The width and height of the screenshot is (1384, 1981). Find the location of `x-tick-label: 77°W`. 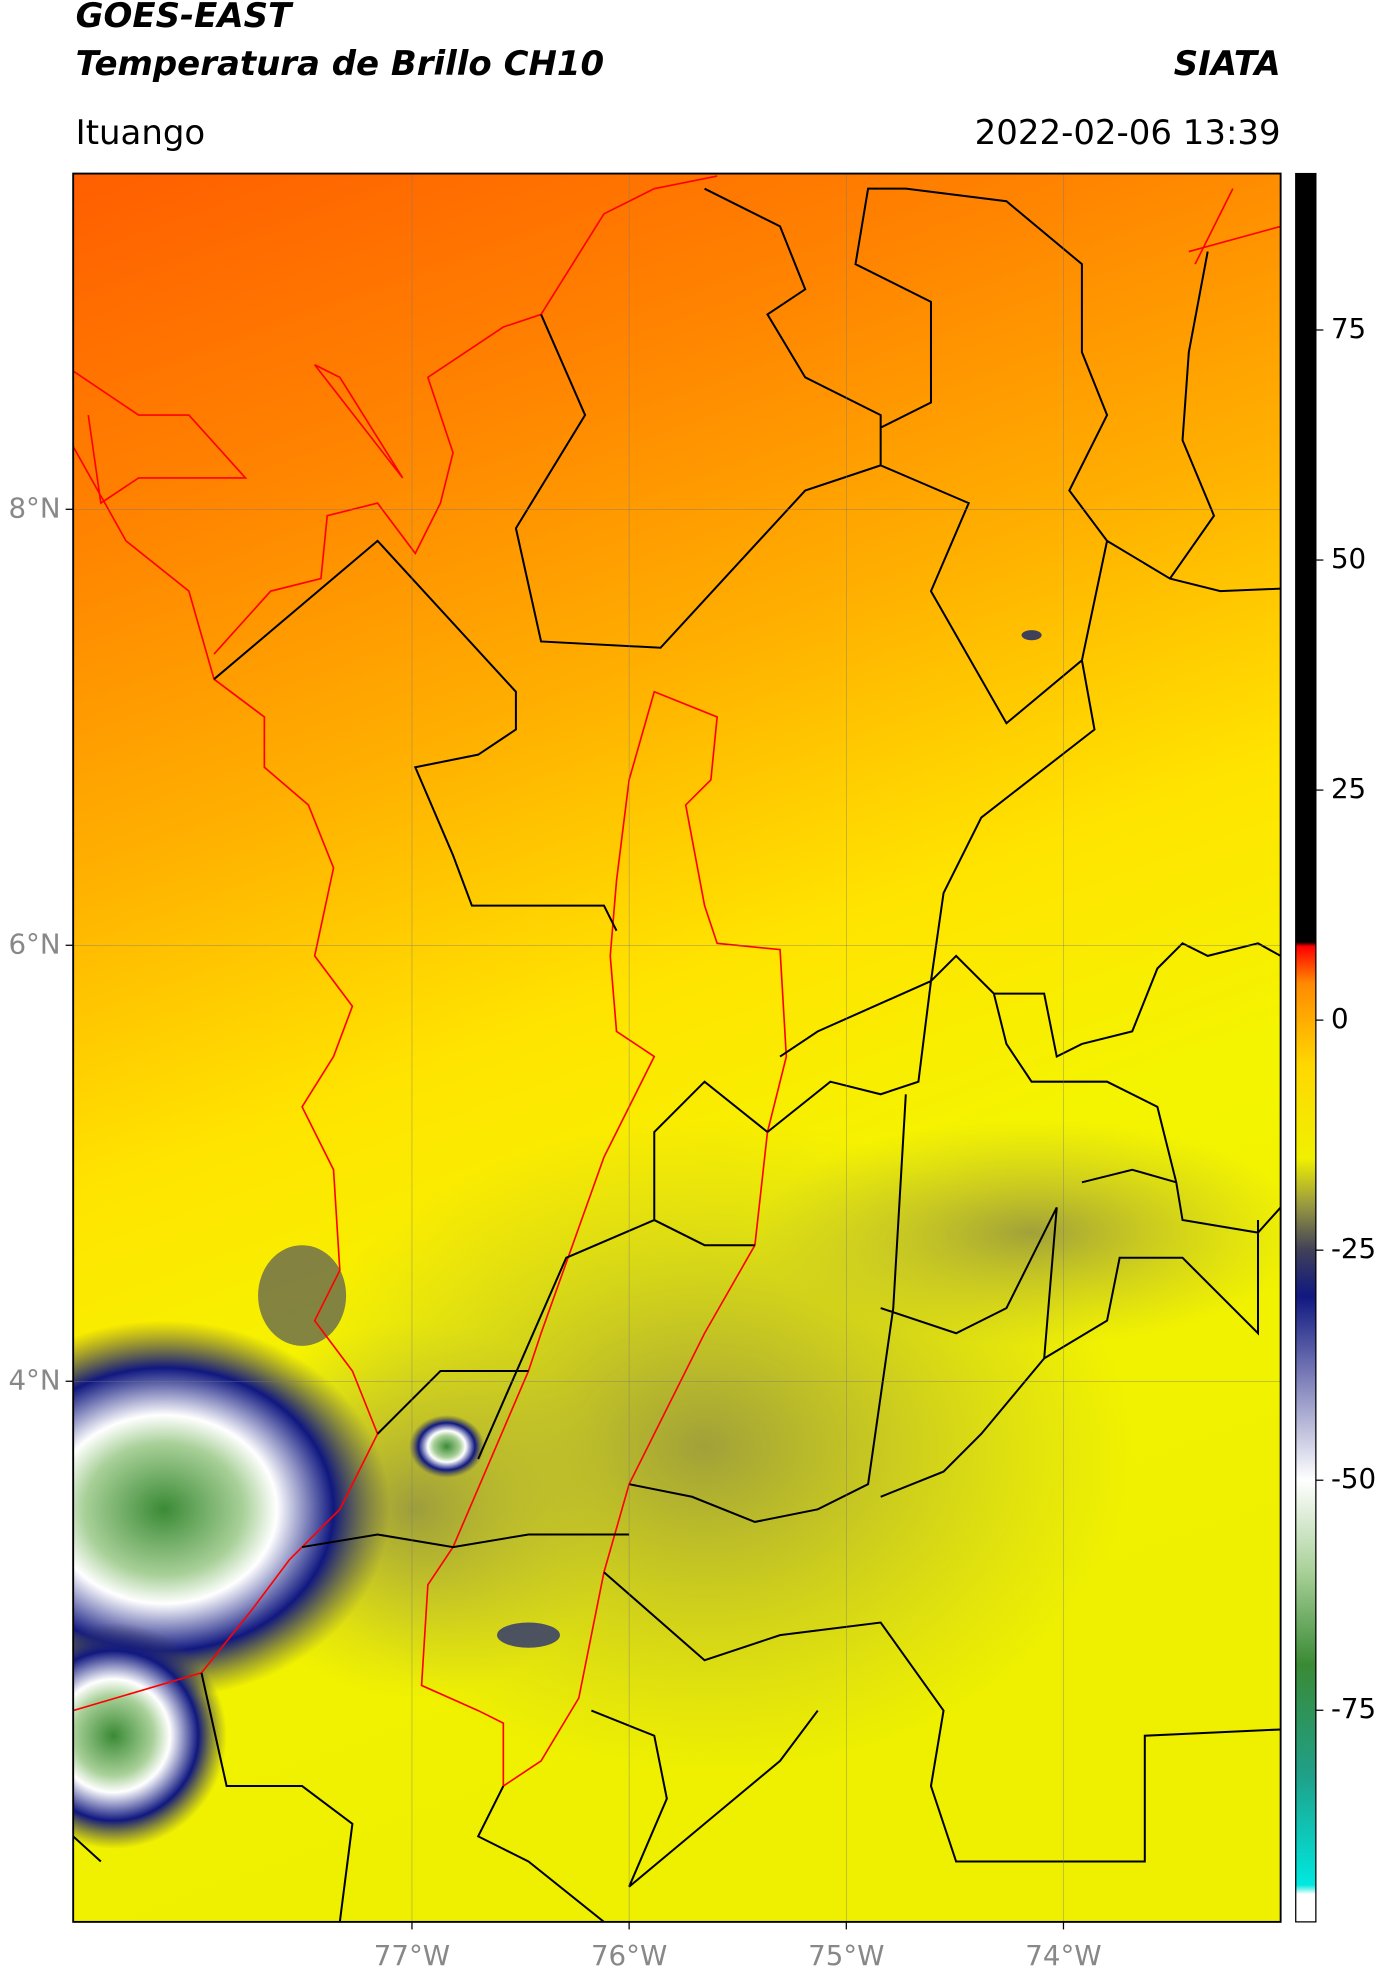

x-tick-label: 77°W is located at coordinates (412, 1955).